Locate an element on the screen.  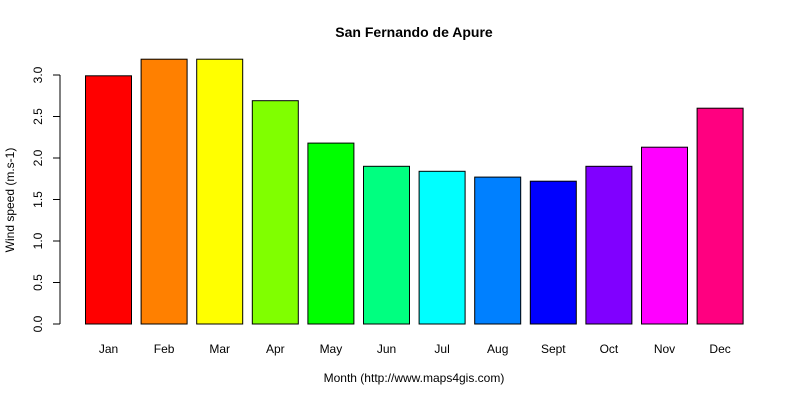
x-tick-label: Nov is located at coordinates (664, 349).